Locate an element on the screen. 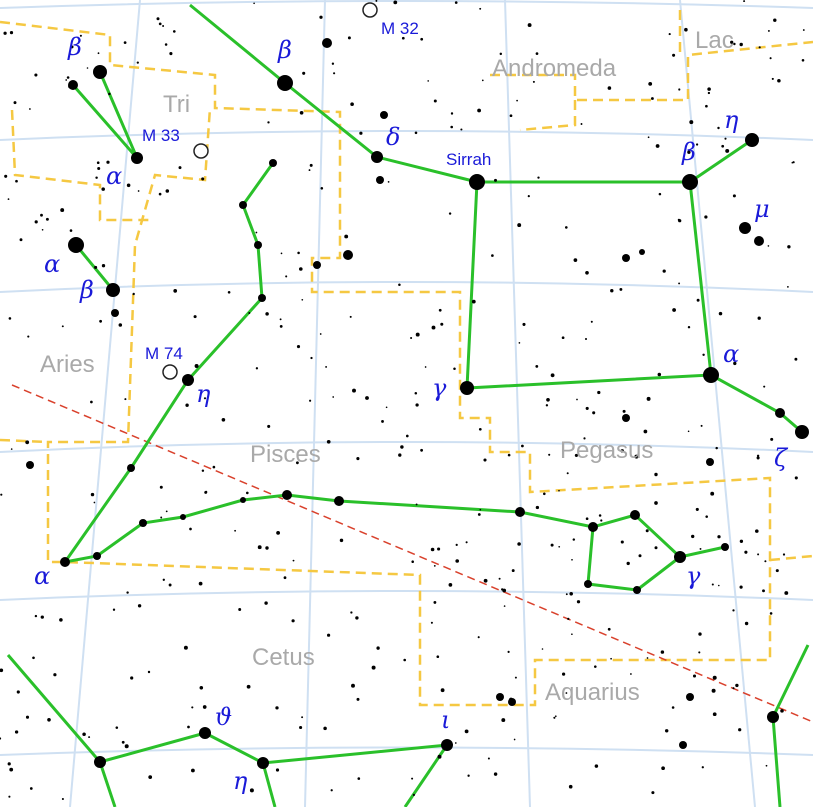 This screenshot has width=813, height=807. grid-line is located at coordinates (406, 287).